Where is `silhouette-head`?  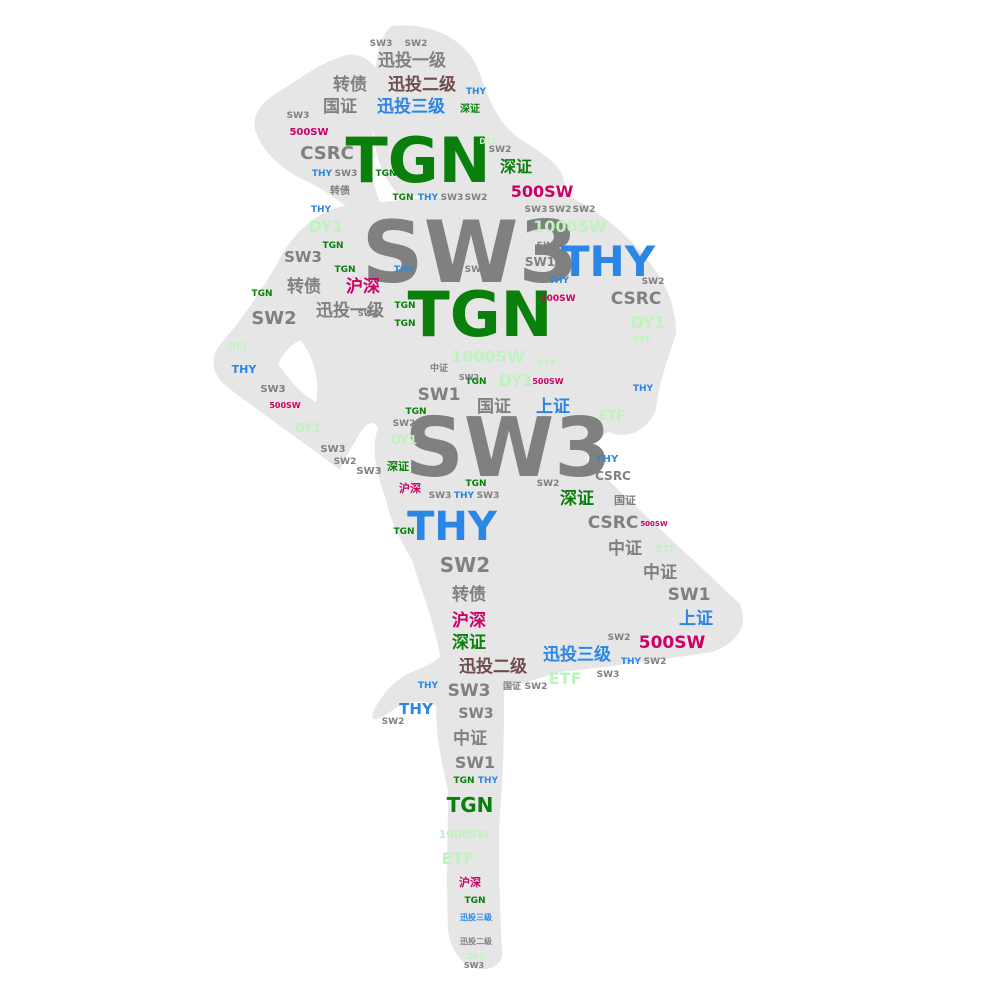
silhouette-head is located at coordinates (469, 111).